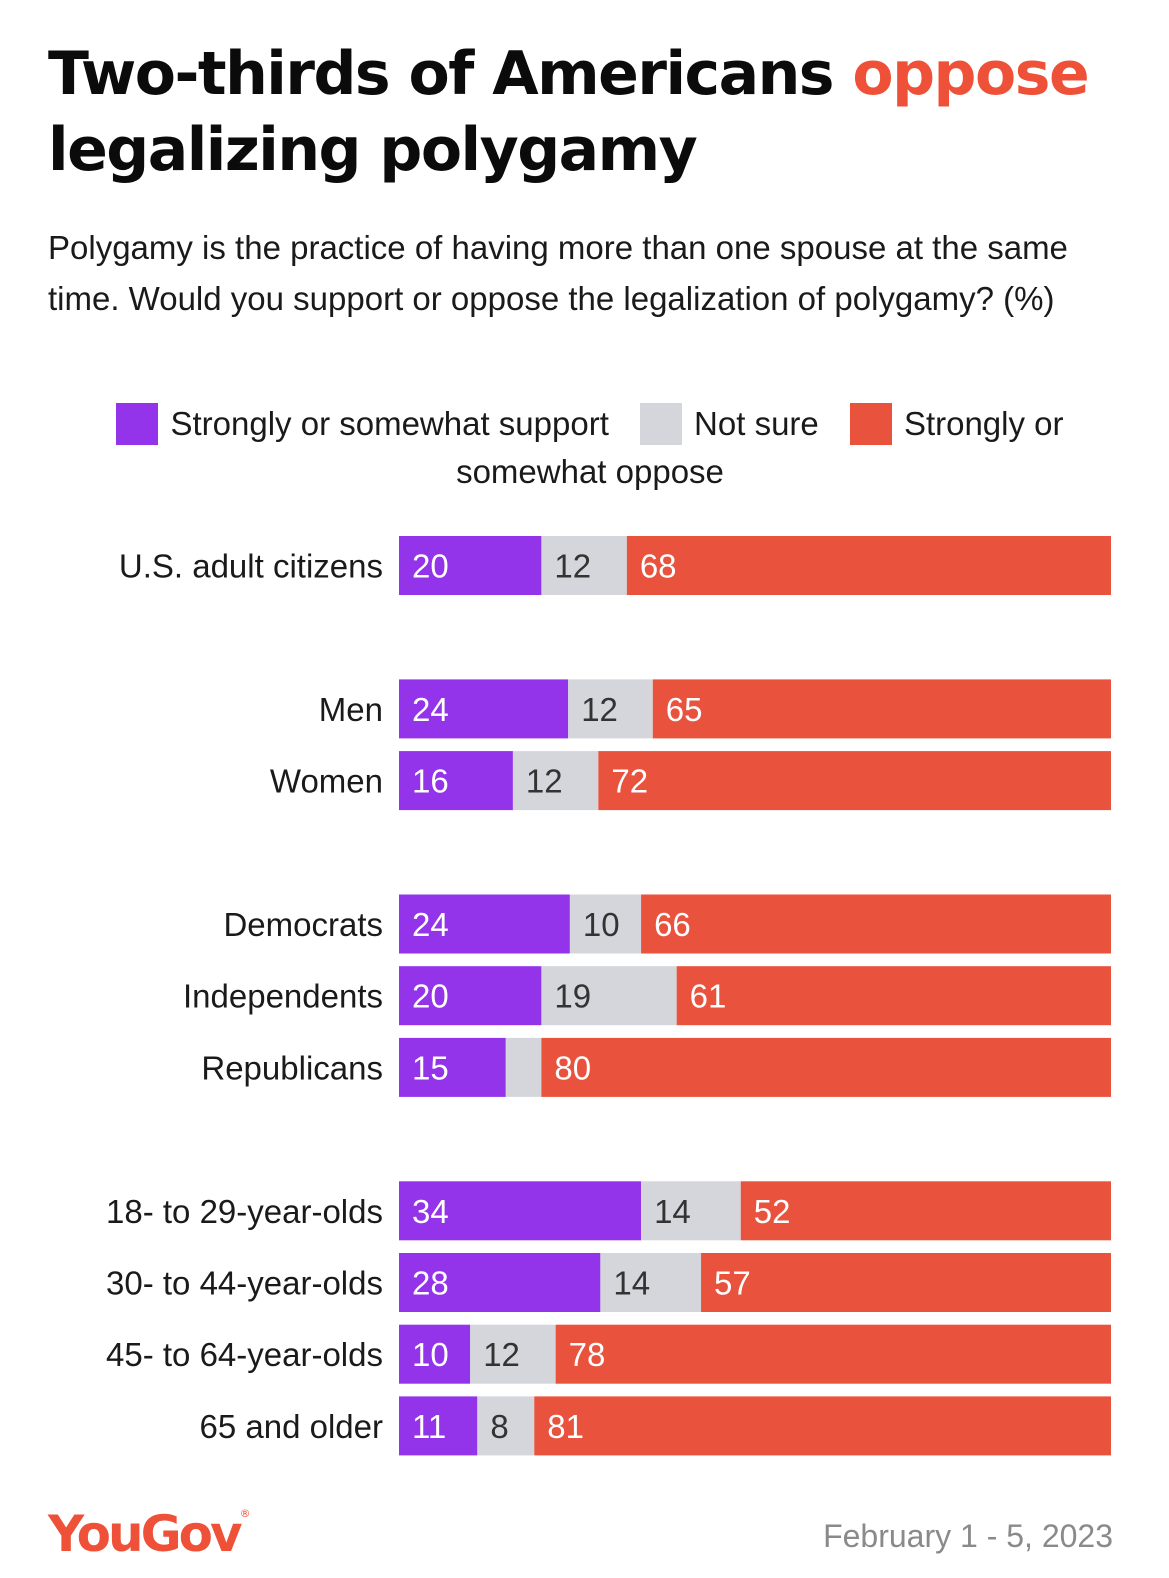  What do you see at coordinates (430, 781) in the screenshot?
I see `data-label-support: 16` at bounding box center [430, 781].